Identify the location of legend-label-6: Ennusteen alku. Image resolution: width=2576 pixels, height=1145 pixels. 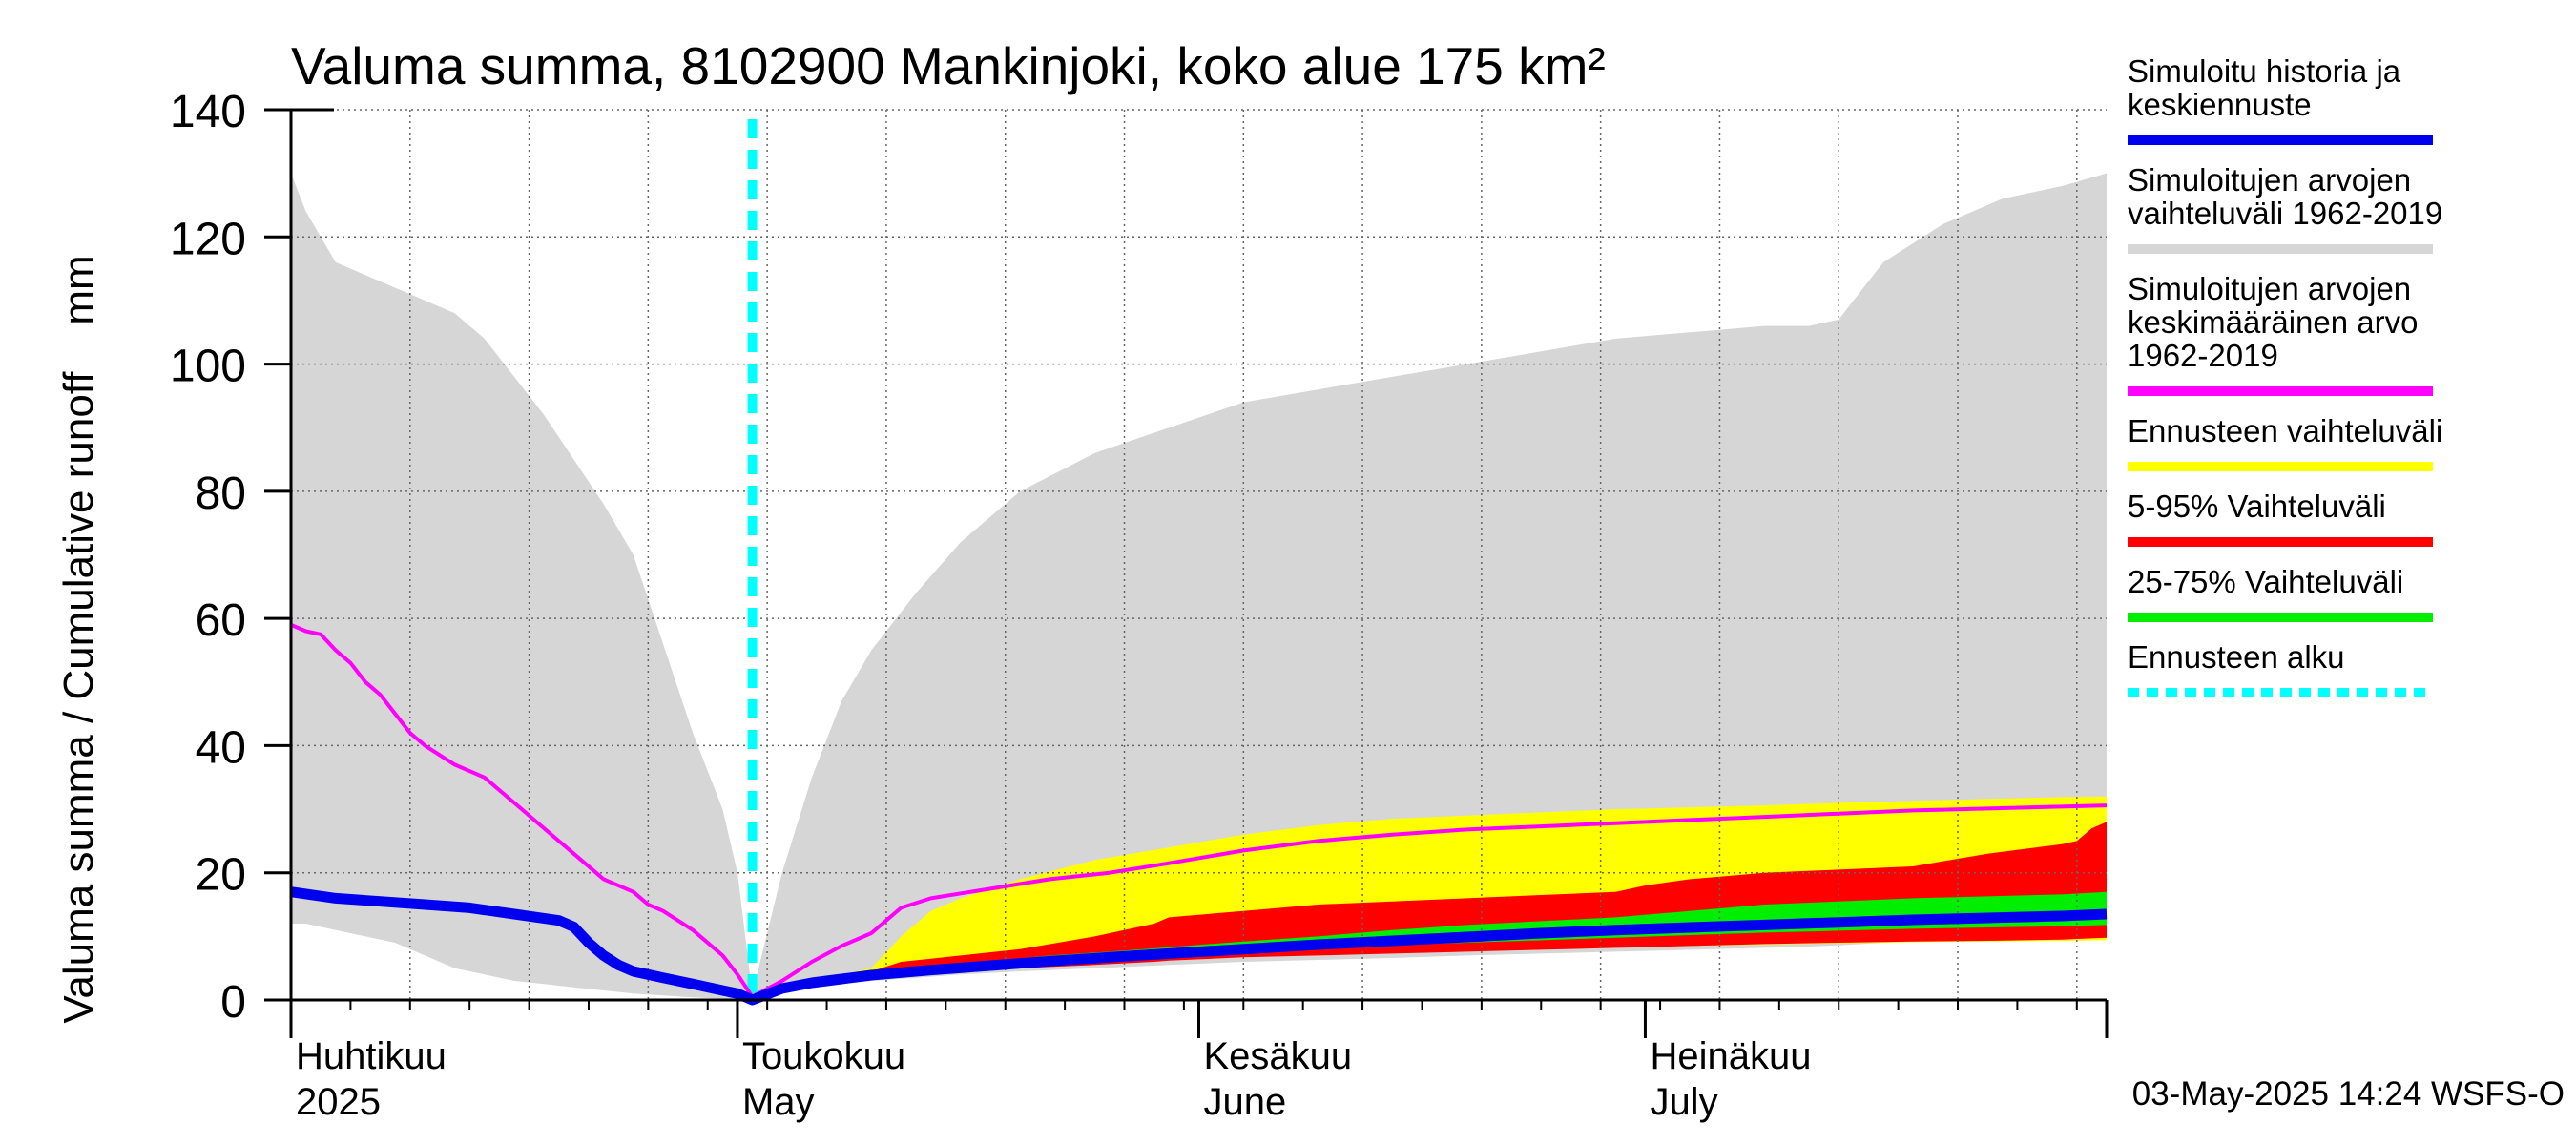
(2236, 657).